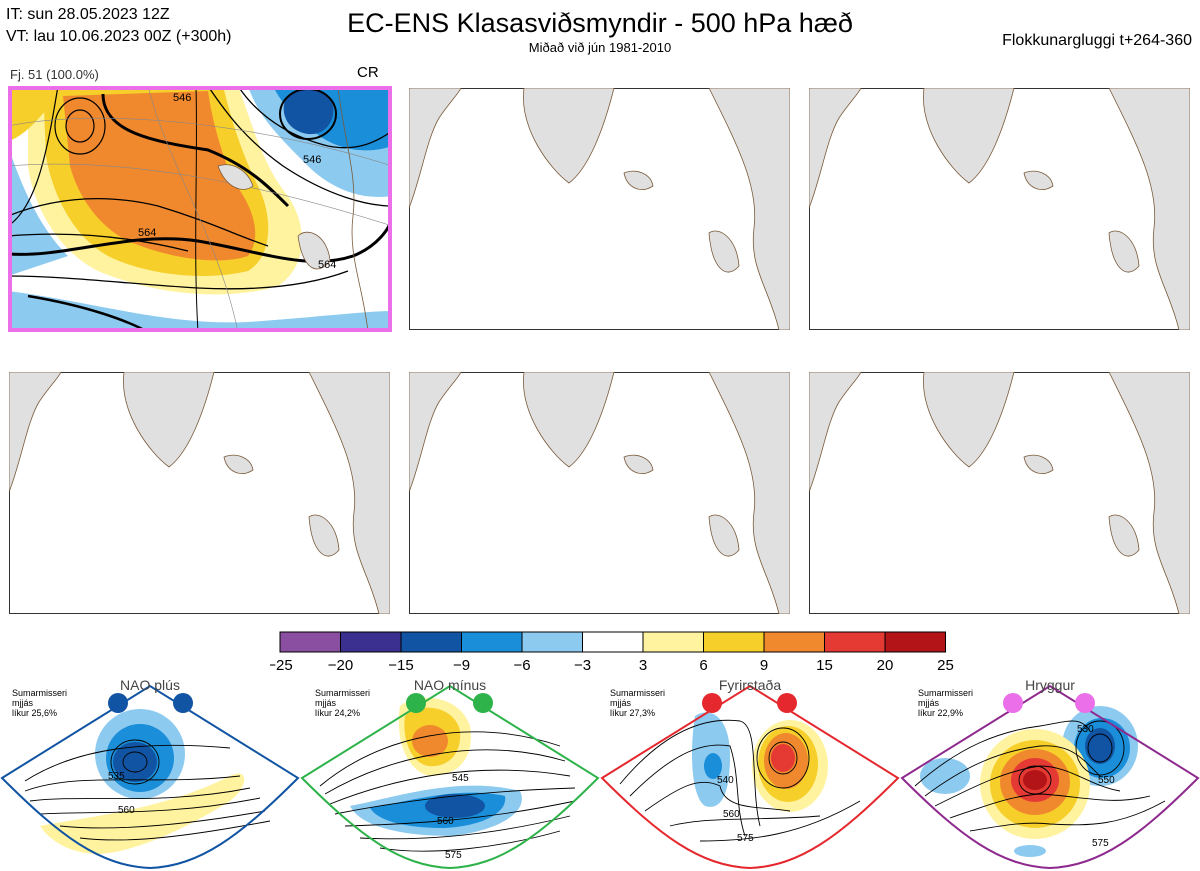 The width and height of the screenshot is (1200, 871). What do you see at coordinates (637, 703) in the screenshot?
I see `regime-note-blocking: Sumarmisseri mjjás líkur 27,3%` at bounding box center [637, 703].